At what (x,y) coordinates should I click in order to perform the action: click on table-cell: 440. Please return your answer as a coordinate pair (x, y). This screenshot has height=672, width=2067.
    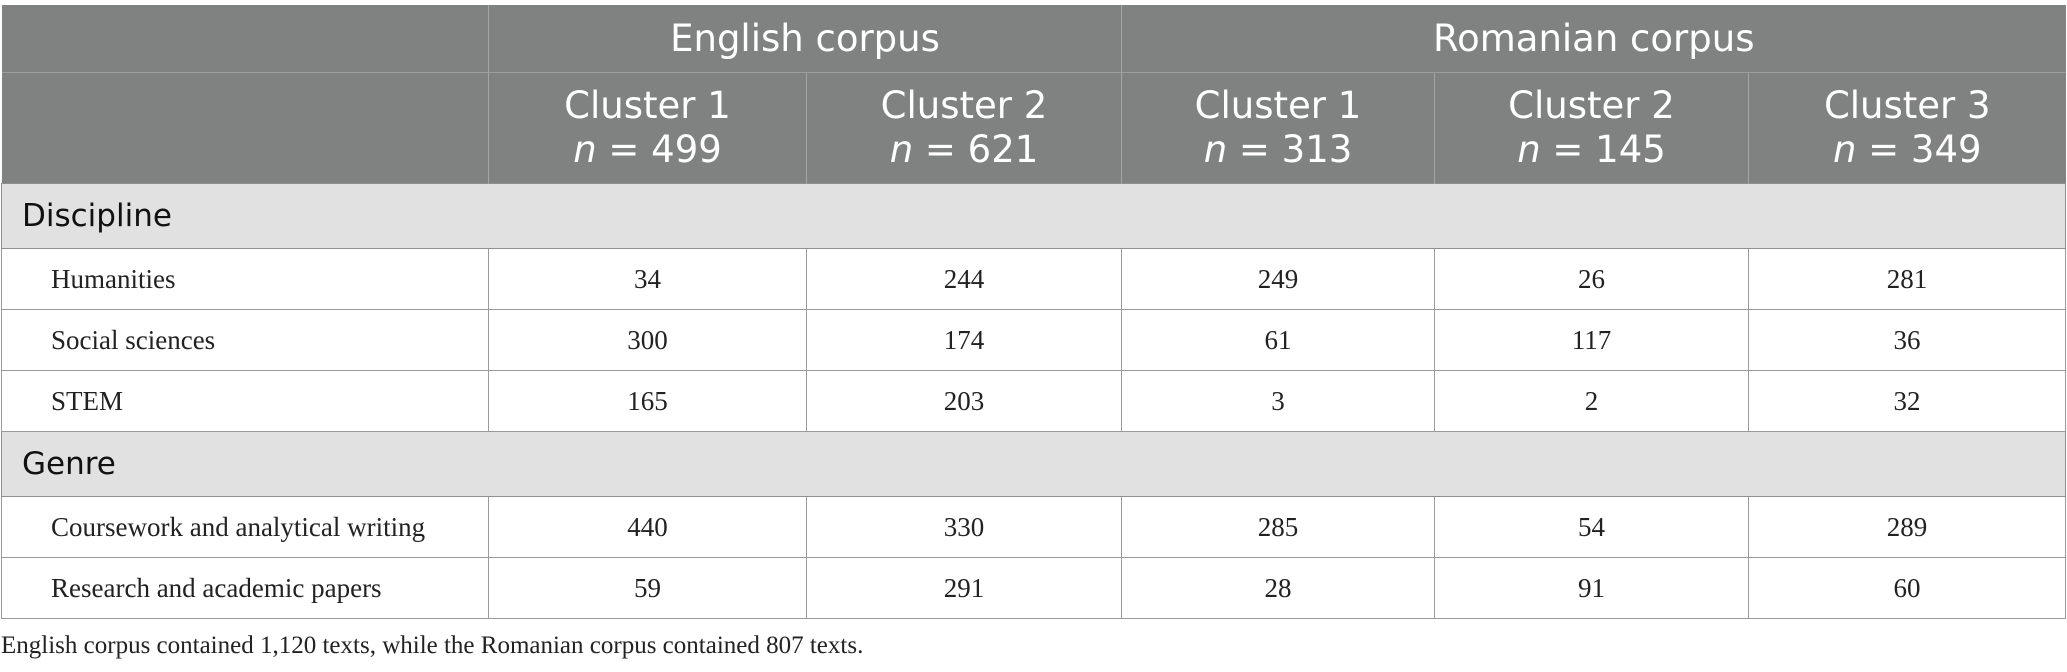
    Looking at the image, I should click on (647, 527).